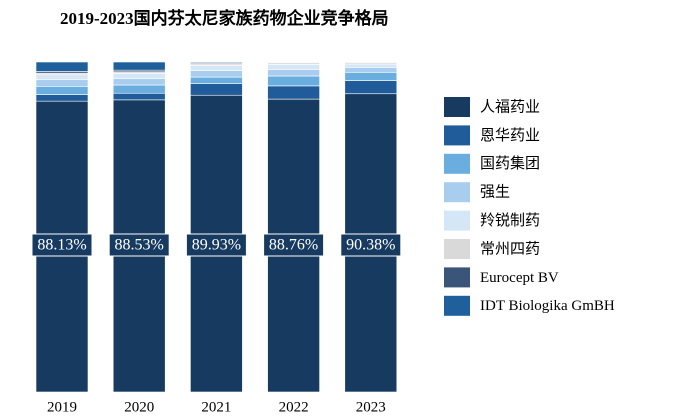  I want to click on x-tick-label: 2020, so click(139, 407).